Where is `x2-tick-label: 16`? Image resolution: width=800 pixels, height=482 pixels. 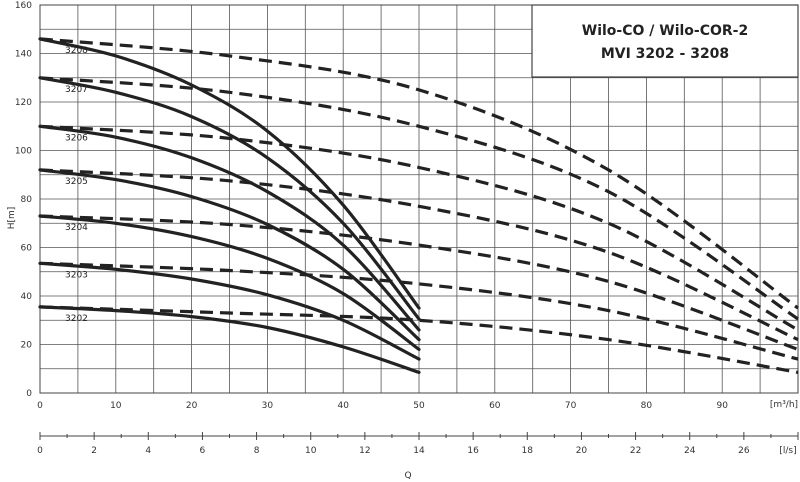
x2-tick-label: 16 is located at coordinates (473, 451).